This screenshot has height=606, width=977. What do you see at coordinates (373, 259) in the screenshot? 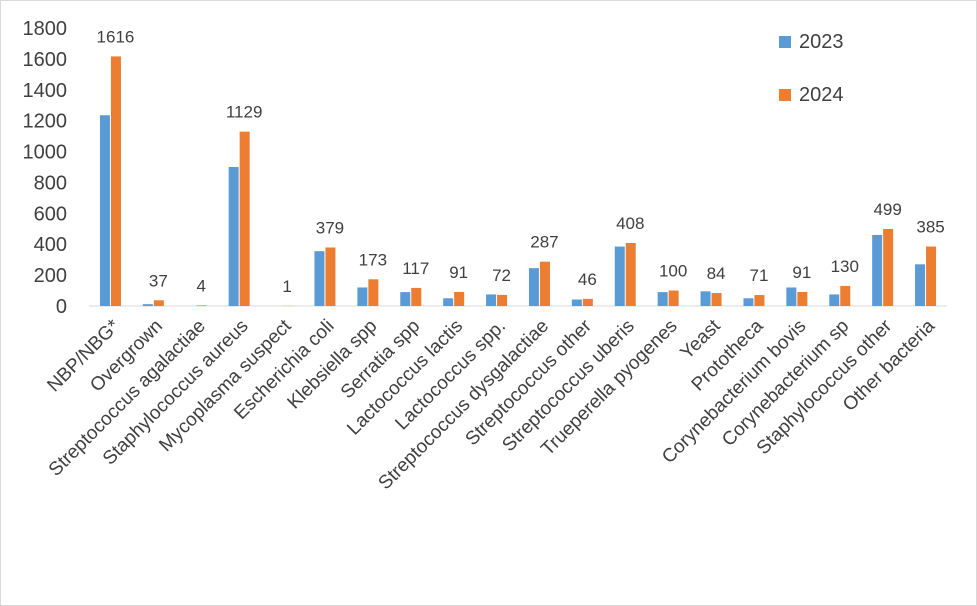
I see `data-label-2024: 173` at bounding box center [373, 259].